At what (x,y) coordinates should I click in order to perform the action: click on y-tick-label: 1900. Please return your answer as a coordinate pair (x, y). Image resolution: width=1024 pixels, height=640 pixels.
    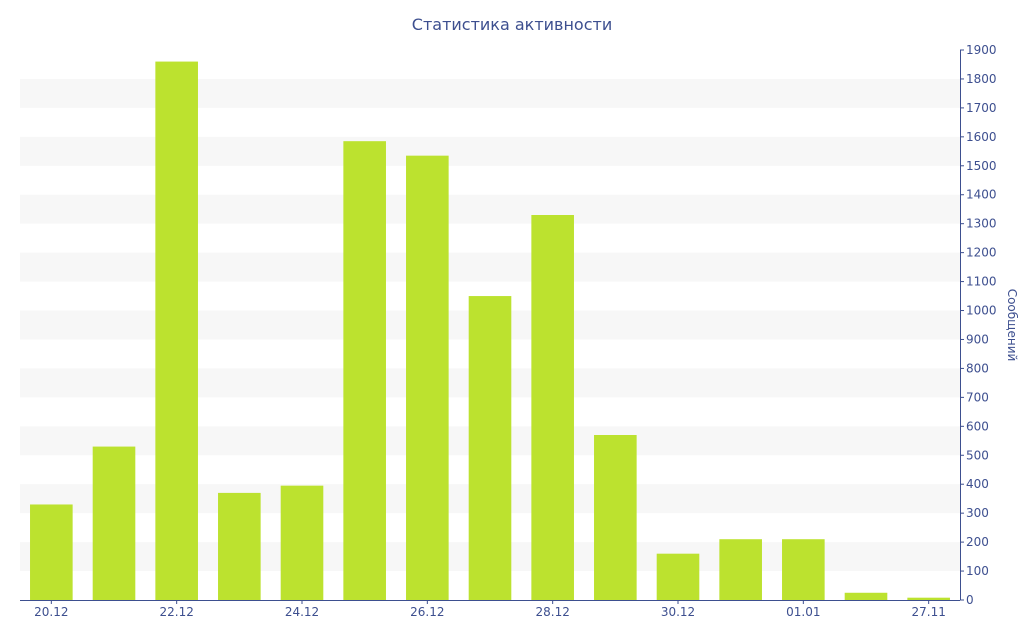
    Looking at the image, I should click on (981, 50).